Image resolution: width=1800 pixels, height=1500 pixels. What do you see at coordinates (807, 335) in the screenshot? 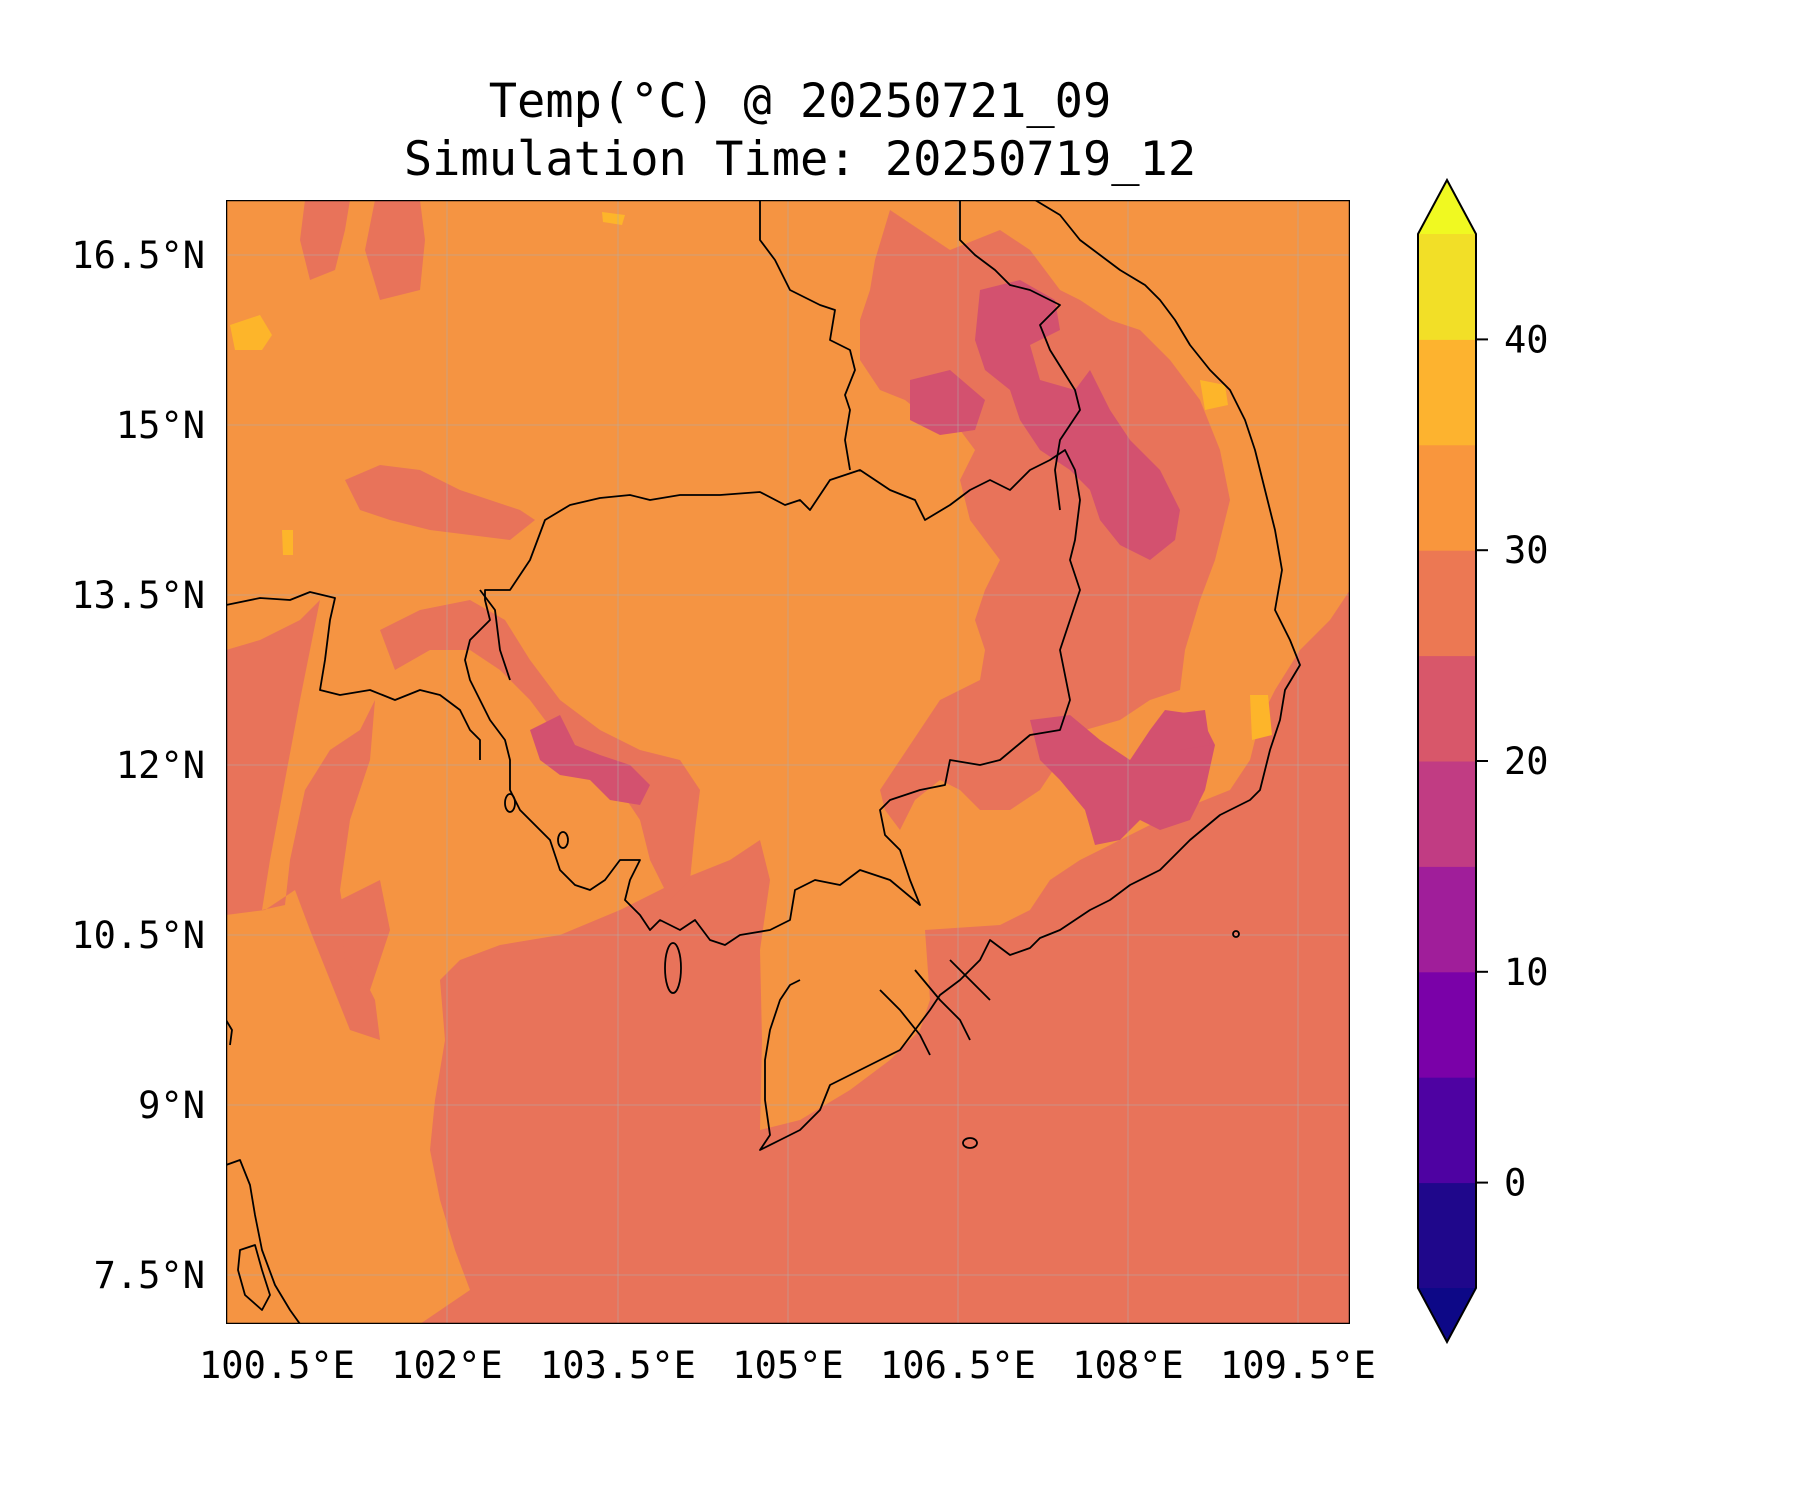
I see `laos-border` at bounding box center [807, 335].